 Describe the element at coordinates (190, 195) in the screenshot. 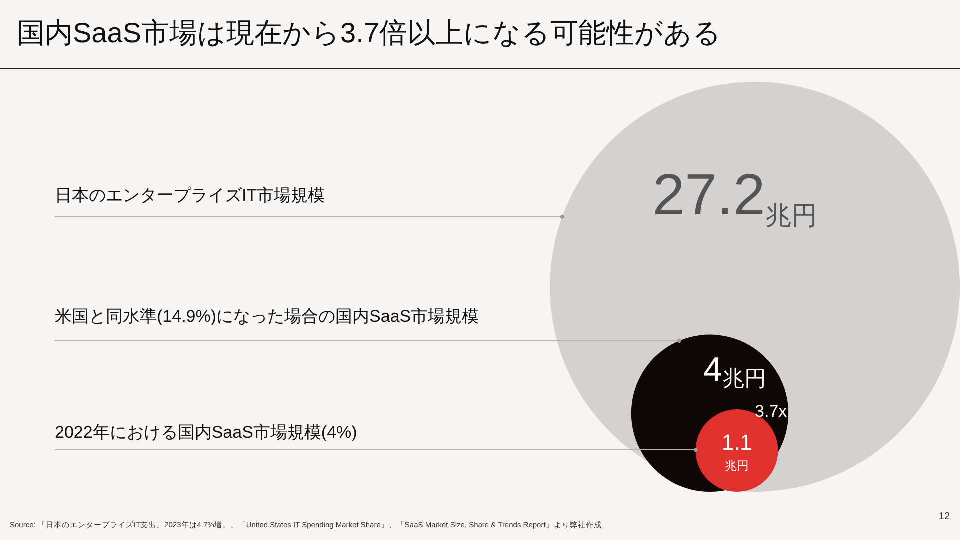

I see `category-label: 日本のエンタープライズIT市場規模` at that location.